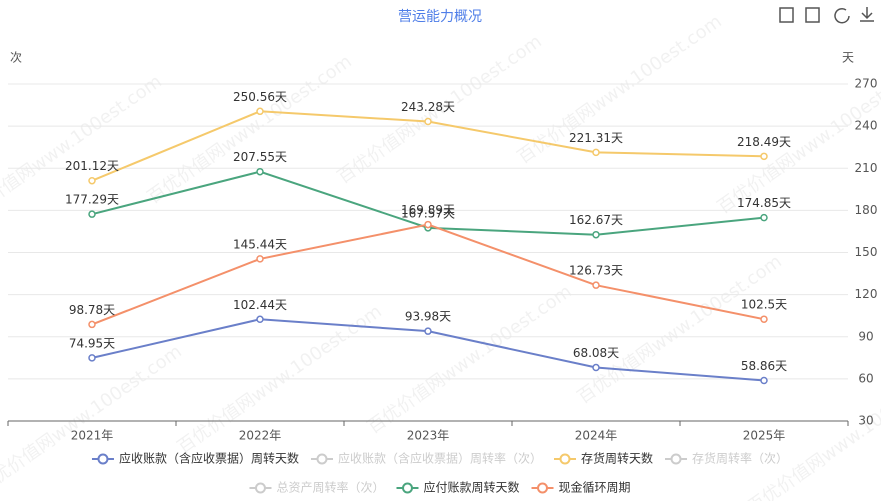 Image resolution: width=881 pixels, height=501 pixels. Describe the element at coordinates (596, 271) in the screenshot. I see `data-label: 126.73天` at that location.